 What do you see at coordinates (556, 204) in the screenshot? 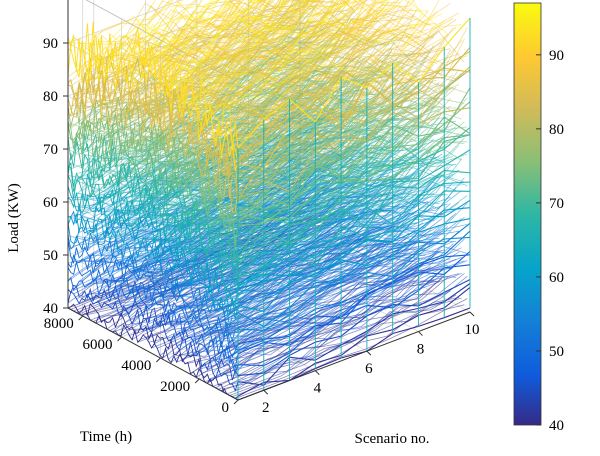
I see `colorbar-tick-label: 70` at bounding box center [556, 204].